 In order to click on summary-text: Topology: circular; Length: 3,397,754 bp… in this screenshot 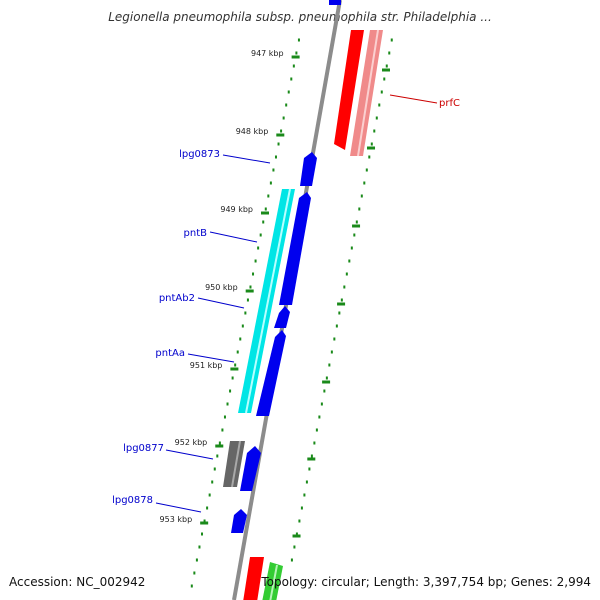, I will do `click(426, 582)`.